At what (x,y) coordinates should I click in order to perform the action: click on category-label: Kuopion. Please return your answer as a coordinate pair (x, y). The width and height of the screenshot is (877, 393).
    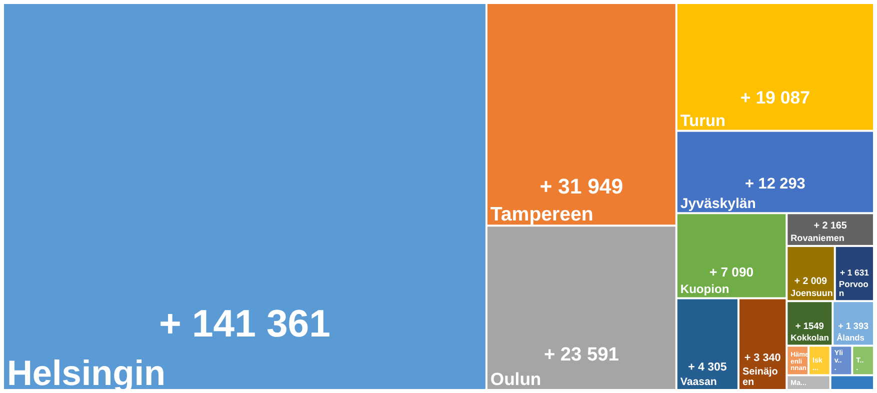
    Looking at the image, I should click on (705, 289).